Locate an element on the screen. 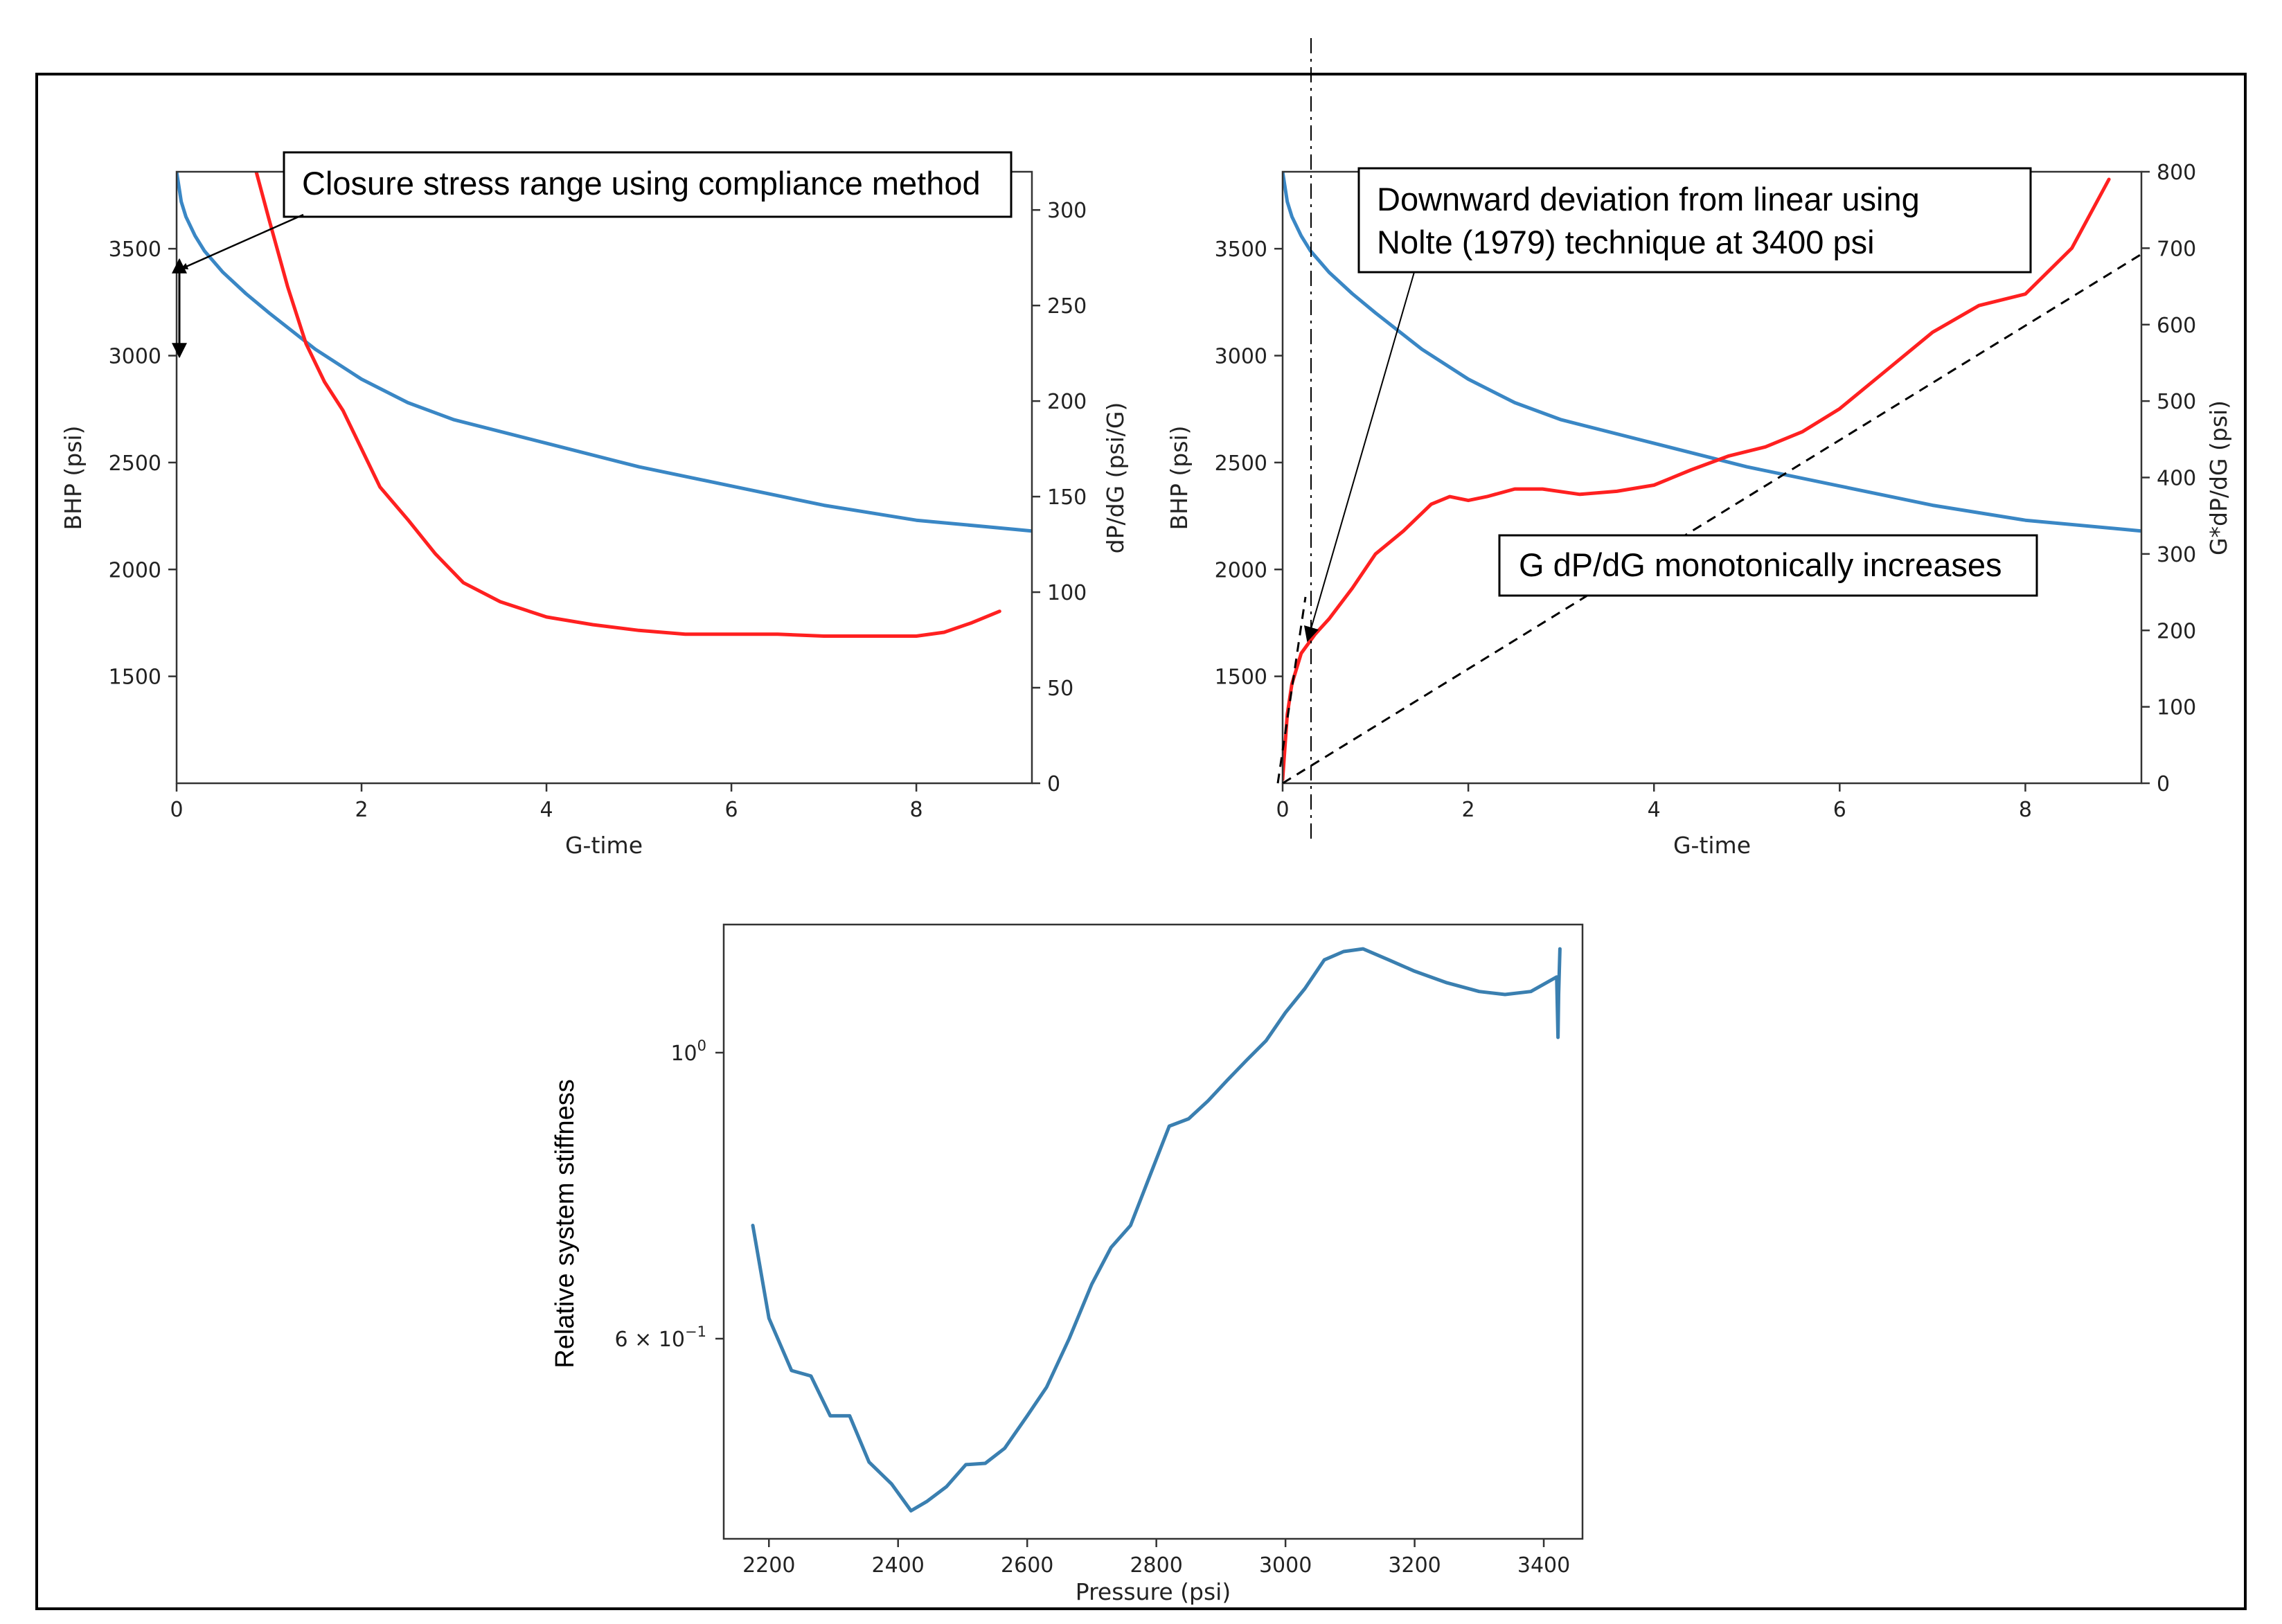 The image size is (2282, 1624). y-tick-label-1e0: 100 is located at coordinates (688, 1051).